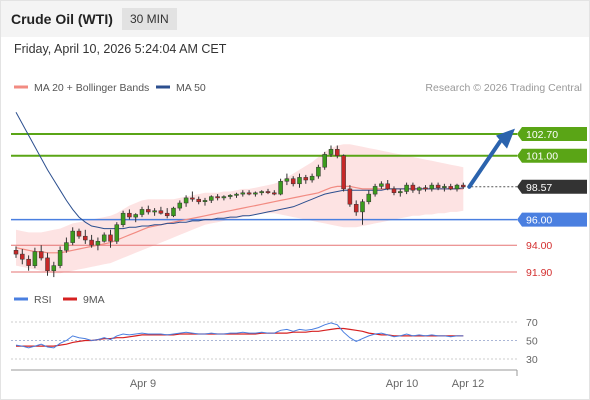 This screenshot has height=400, width=590. What do you see at coordinates (532, 342) in the screenshot?
I see `rsi-tick-label: 50` at bounding box center [532, 342].